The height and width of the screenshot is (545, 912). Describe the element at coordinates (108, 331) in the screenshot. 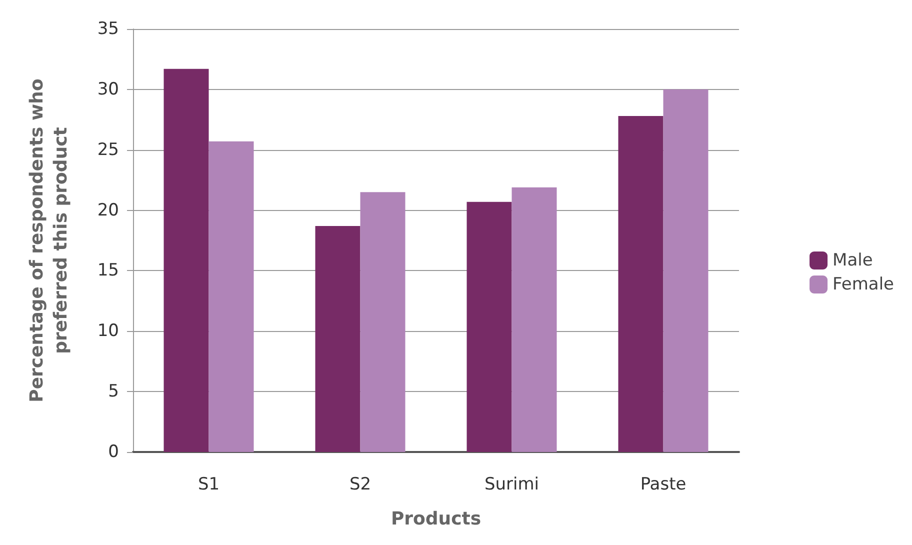

I see `y-tick-label: 10` at that location.